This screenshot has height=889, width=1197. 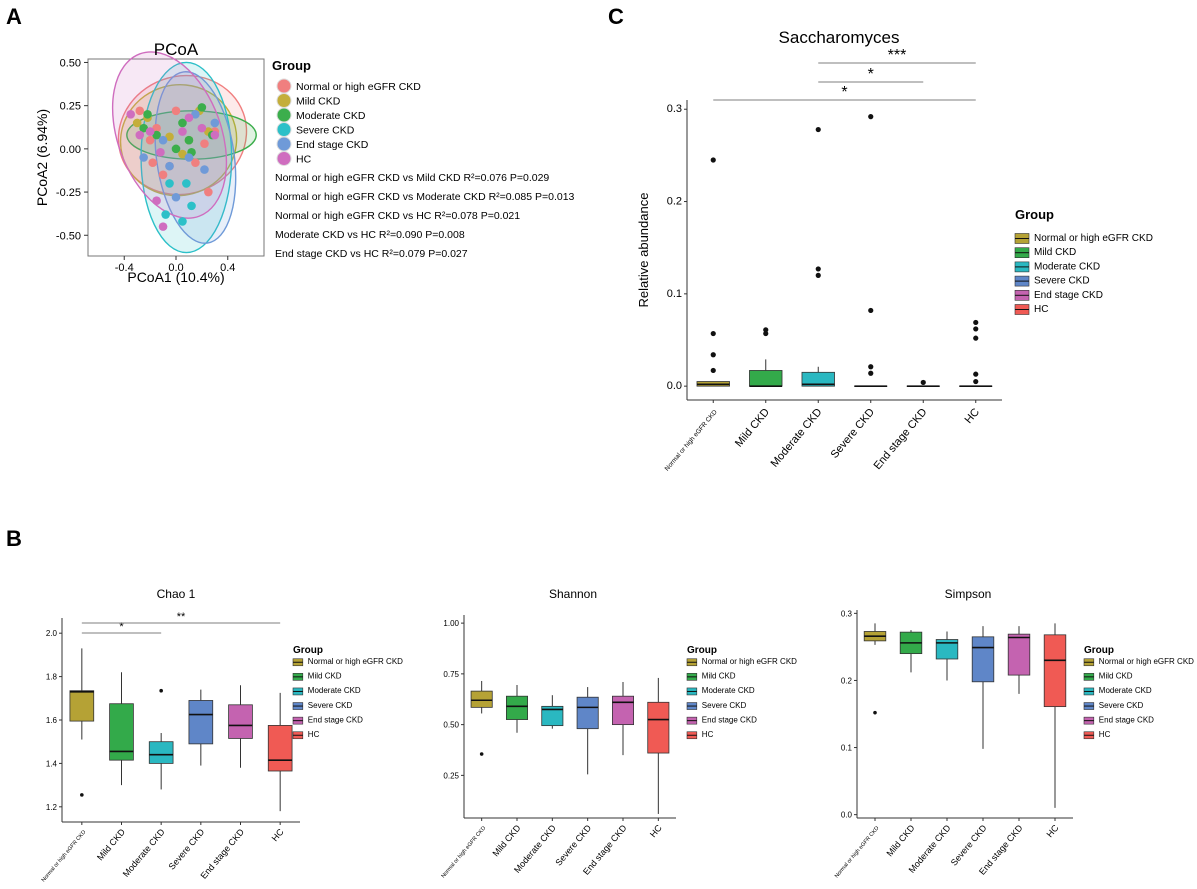 I want to click on y-tick-label: 0.1, so click(x=847, y=748).